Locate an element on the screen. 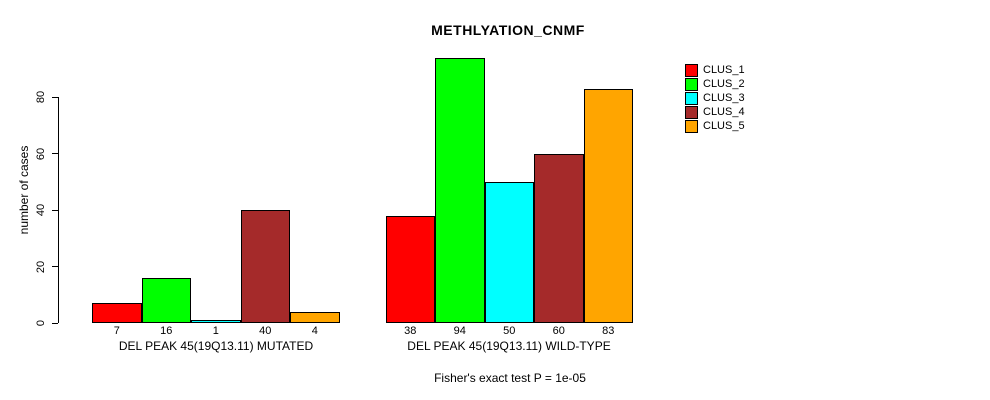 The height and width of the screenshot is (400, 990). bar-value-label: 83 is located at coordinates (608, 331).